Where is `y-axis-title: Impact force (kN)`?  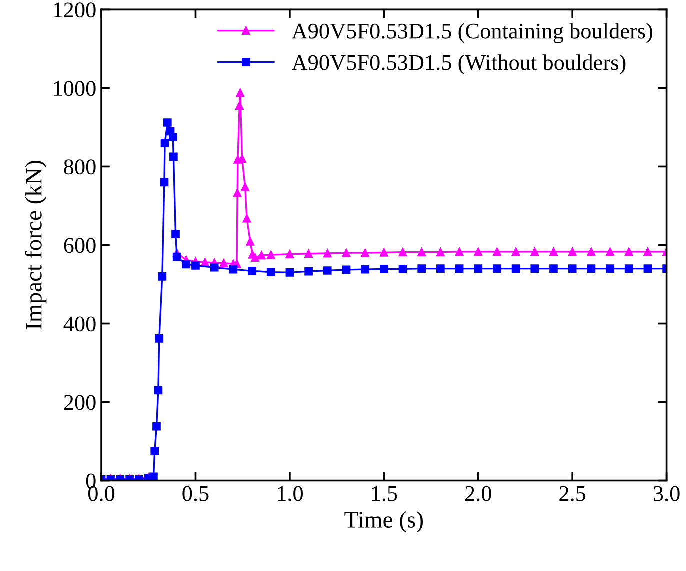 y-axis-title: Impact force (kN) is located at coordinates (36, 245).